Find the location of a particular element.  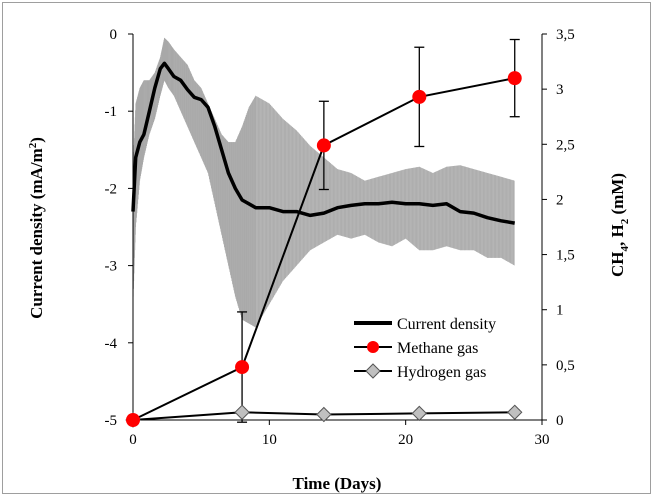

y-right-title-ch: CH is located at coordinates (617, 265).